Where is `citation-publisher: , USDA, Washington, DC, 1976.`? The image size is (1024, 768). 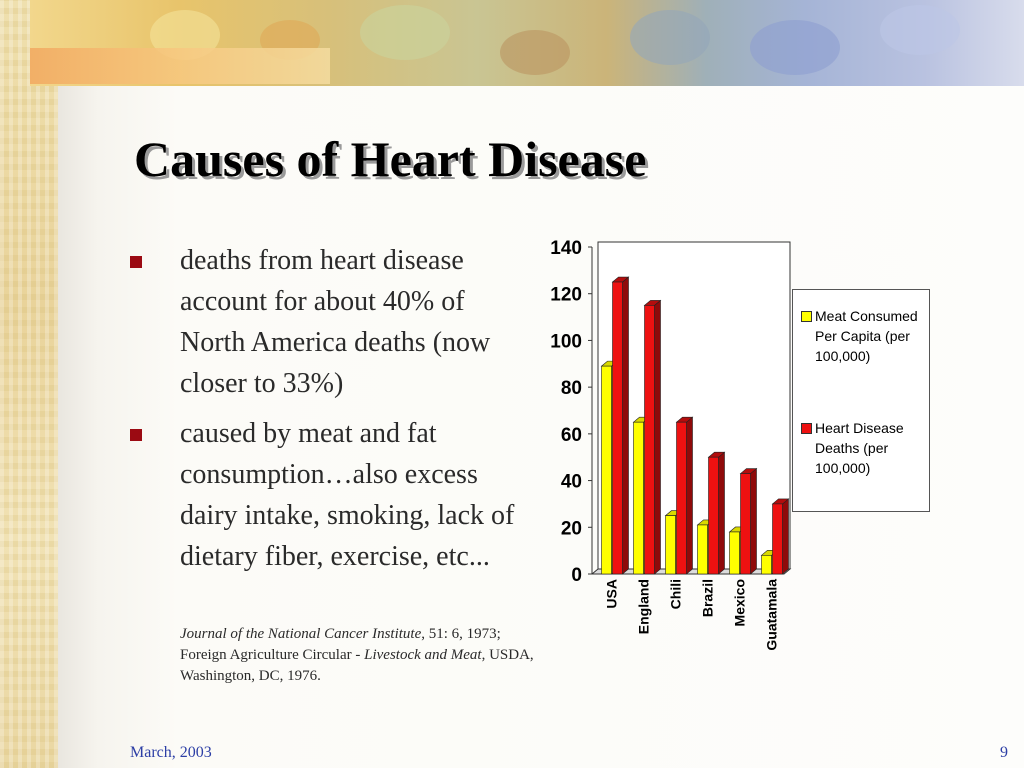
citation-publisher: , USDA, Washington, DC, 1976. is located at coordinates (357, 665).